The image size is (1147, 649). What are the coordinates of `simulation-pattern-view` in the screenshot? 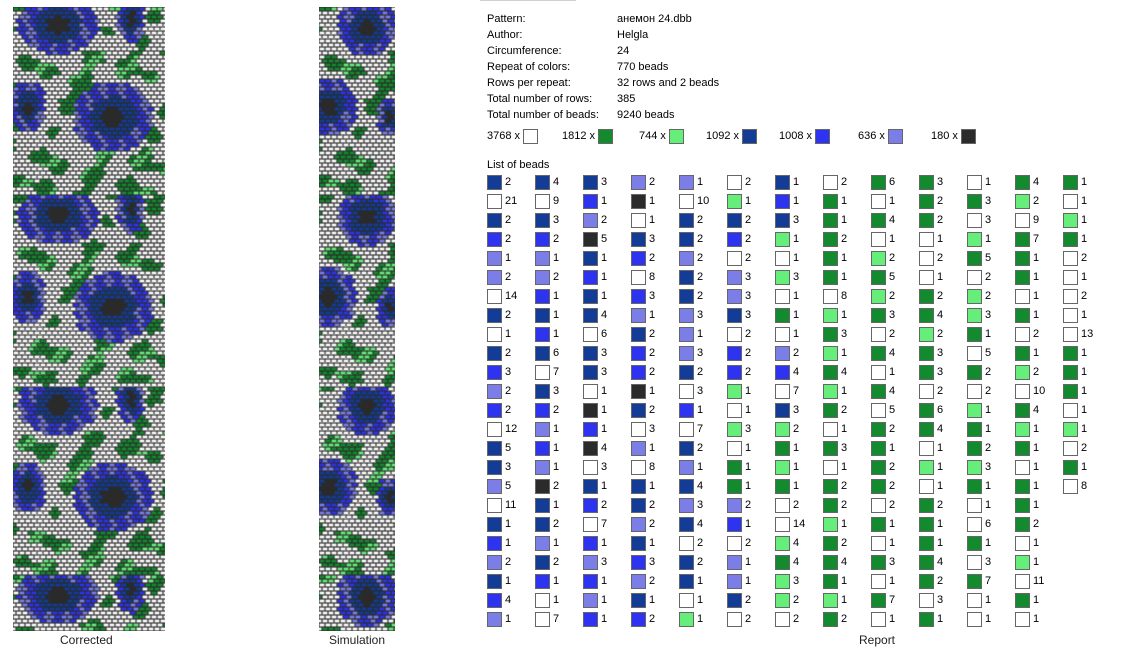 It's located at (357, 319).